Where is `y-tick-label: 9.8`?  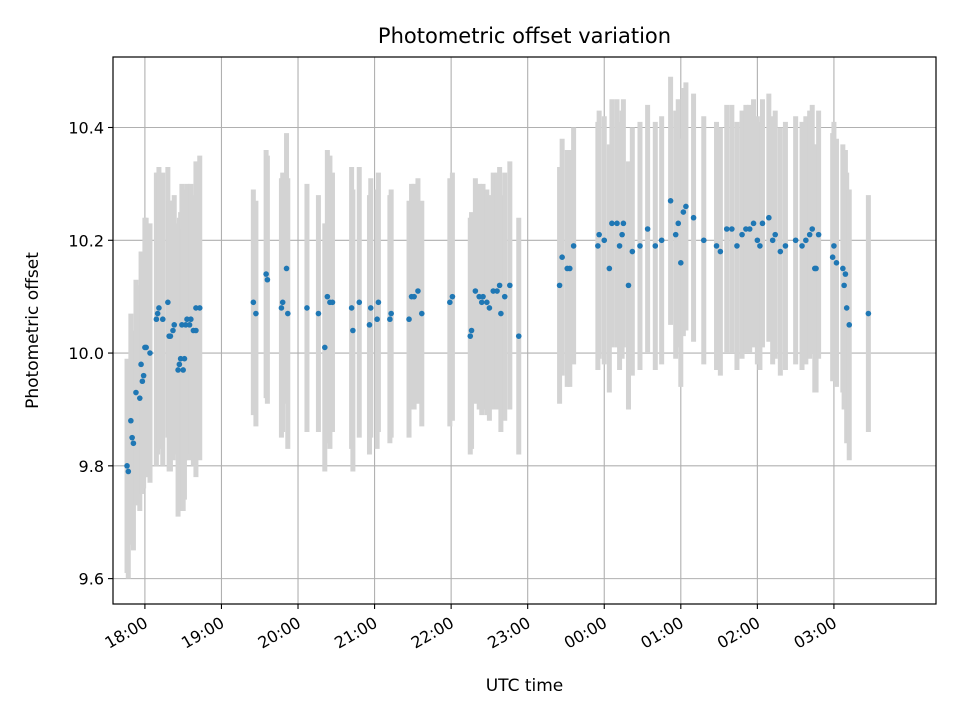
y-tick-label: 9.8 is located at coordinates (91, 466).